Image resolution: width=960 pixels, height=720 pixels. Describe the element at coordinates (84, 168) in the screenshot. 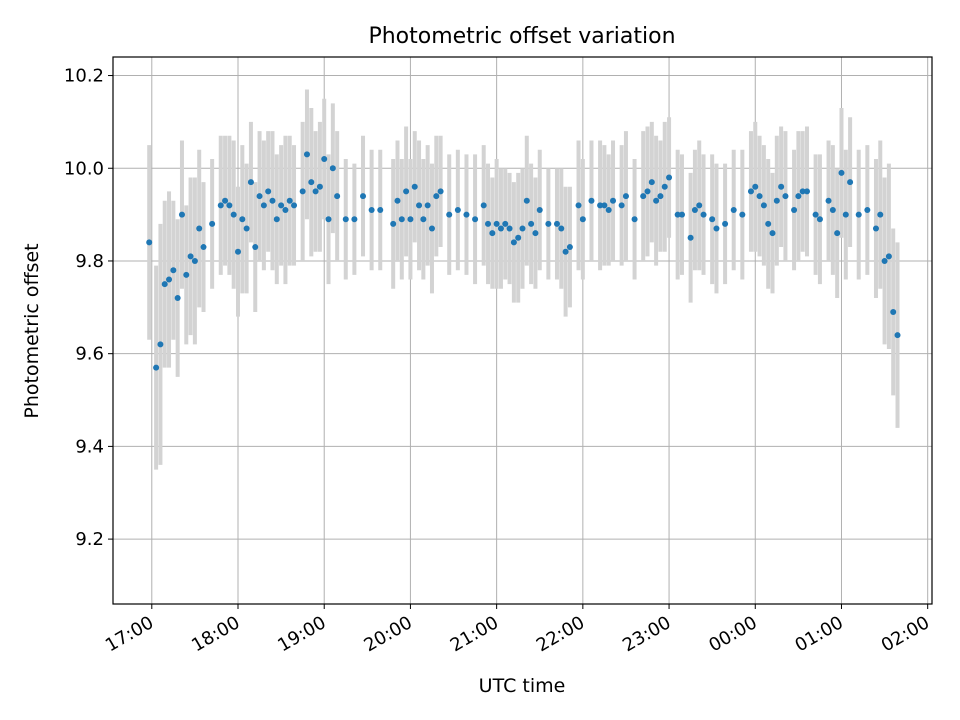

I see `y-tick-label: 10.0` at that location.